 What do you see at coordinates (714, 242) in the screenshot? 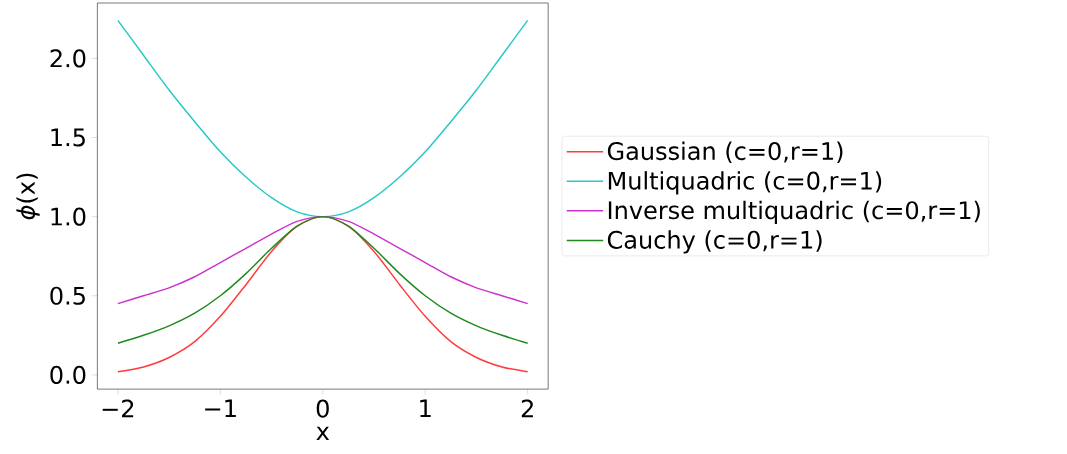
I see `legend-label: Cauchy (c=0,r=1)` at bounding box center [714, 242].